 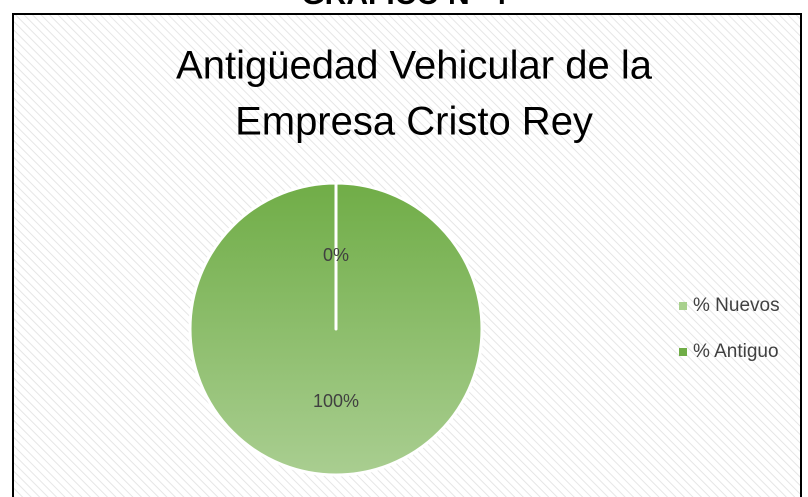 I want to click on chart-title: Antigüedad Vehicular de la, so click(x=414, y=66).